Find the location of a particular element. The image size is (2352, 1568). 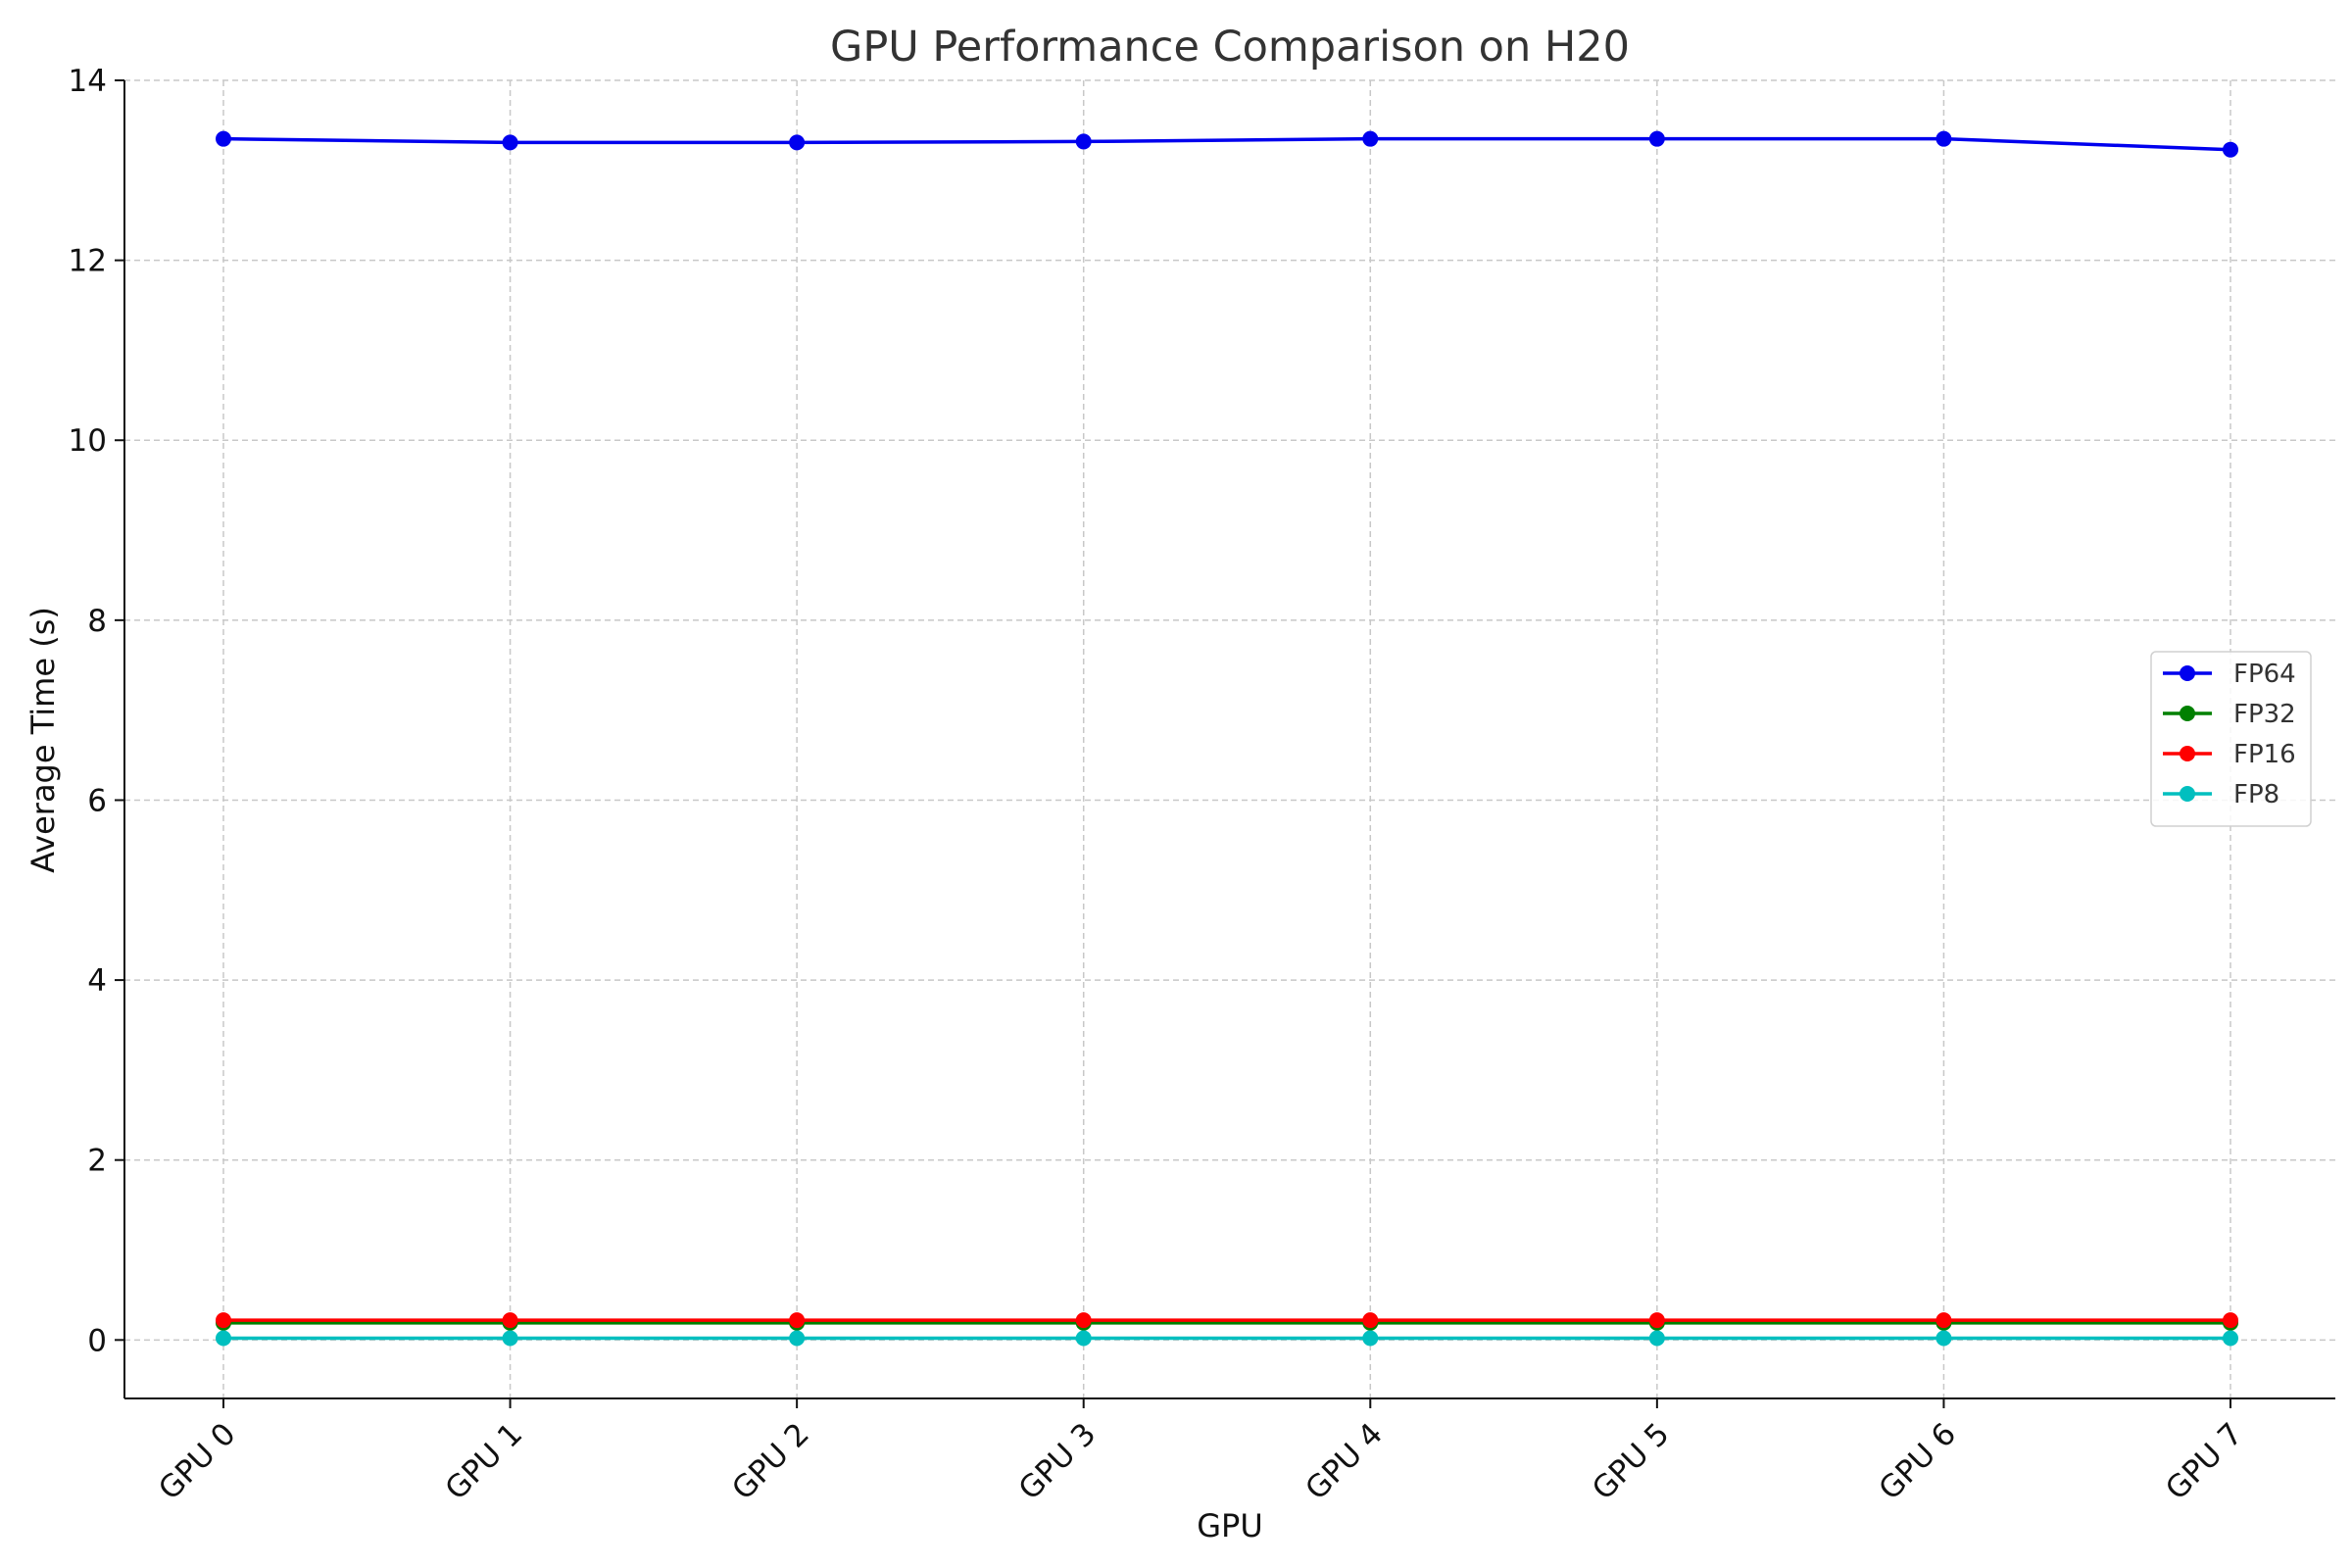

series-fp64 is located at coordinates (1227, 144).